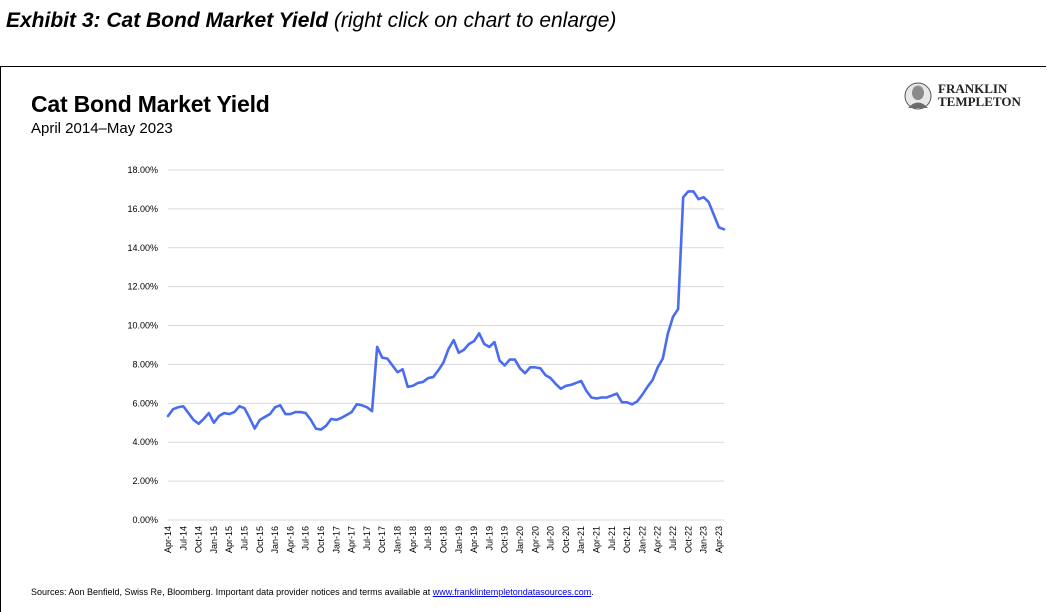  Describe the element at coordinates (336, 540) in the screenshot. I see `x-tick-label: Jan-17` at that location.